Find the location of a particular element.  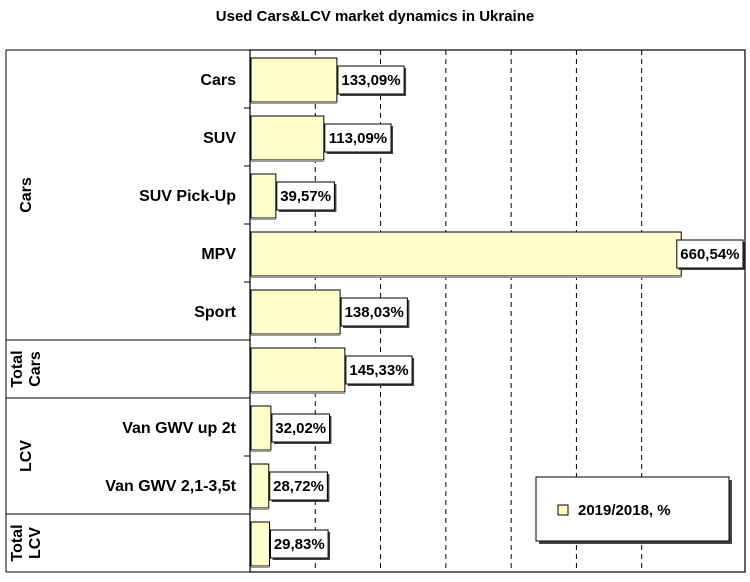

data-label: 28,72% is located at coordinates (298, 486).